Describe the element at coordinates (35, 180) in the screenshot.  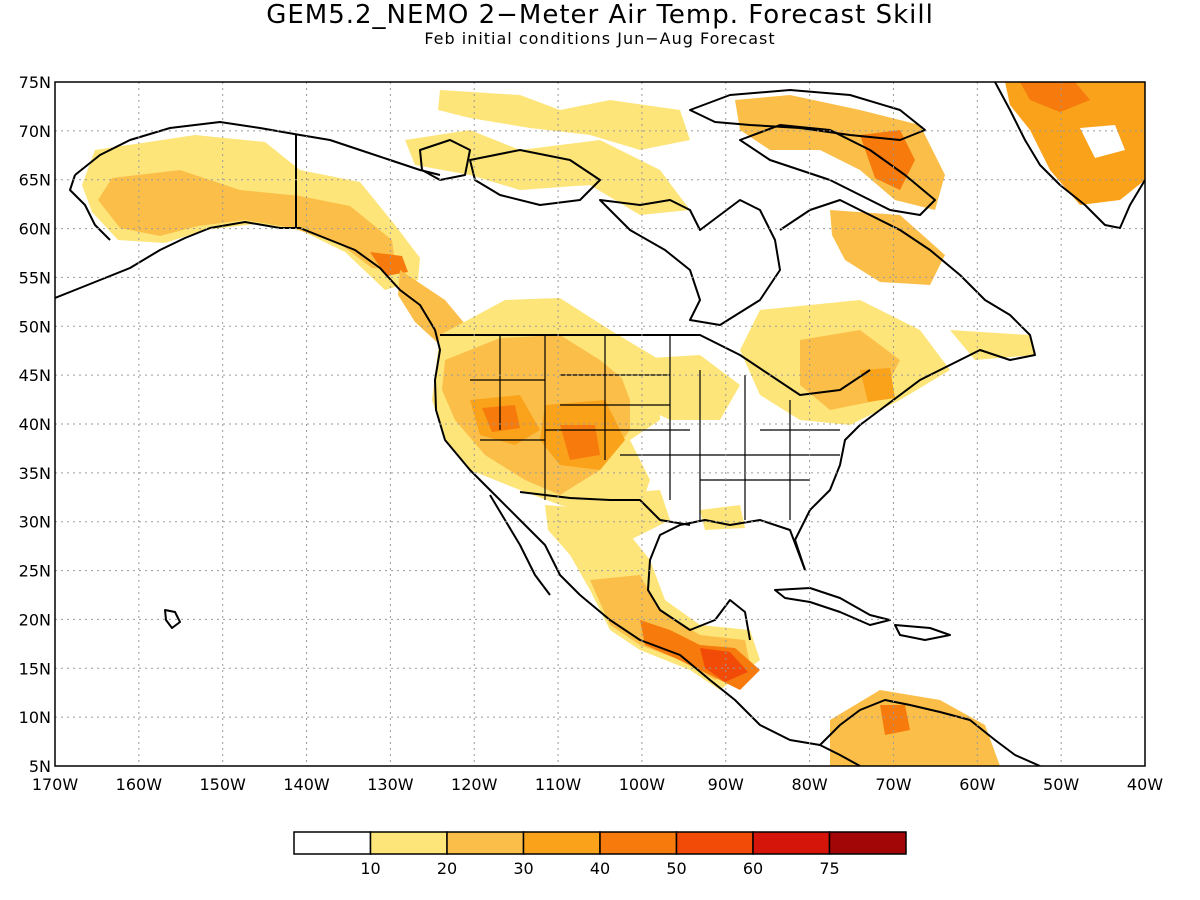
I see `lat-tick-label: 65N` at that location.